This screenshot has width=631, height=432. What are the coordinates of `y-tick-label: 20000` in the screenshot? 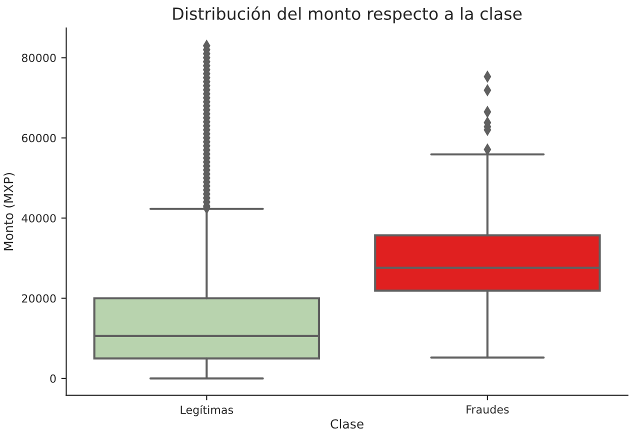 It's located at (39, 298).